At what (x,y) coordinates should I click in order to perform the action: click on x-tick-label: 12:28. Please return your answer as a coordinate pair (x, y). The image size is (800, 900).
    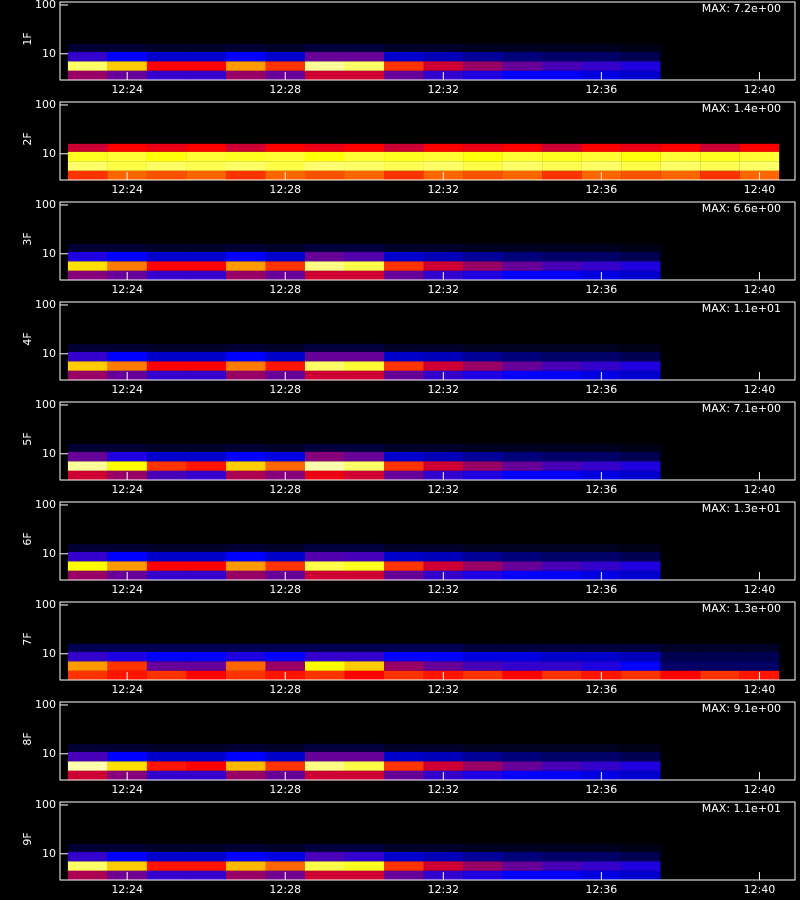
    Looking at the image, I should click on (285, 89).